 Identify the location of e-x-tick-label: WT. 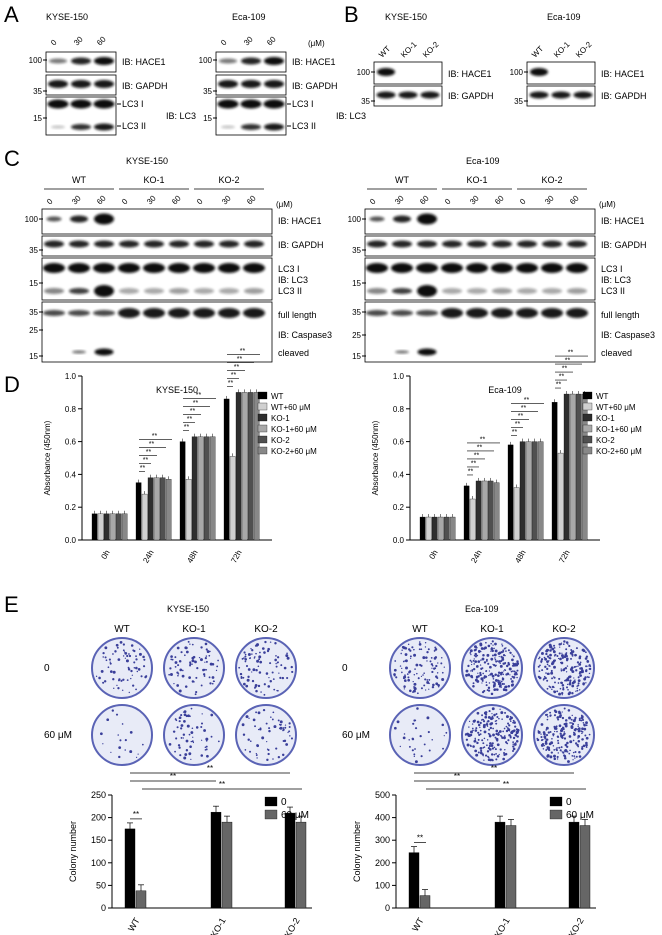
(134, 925).